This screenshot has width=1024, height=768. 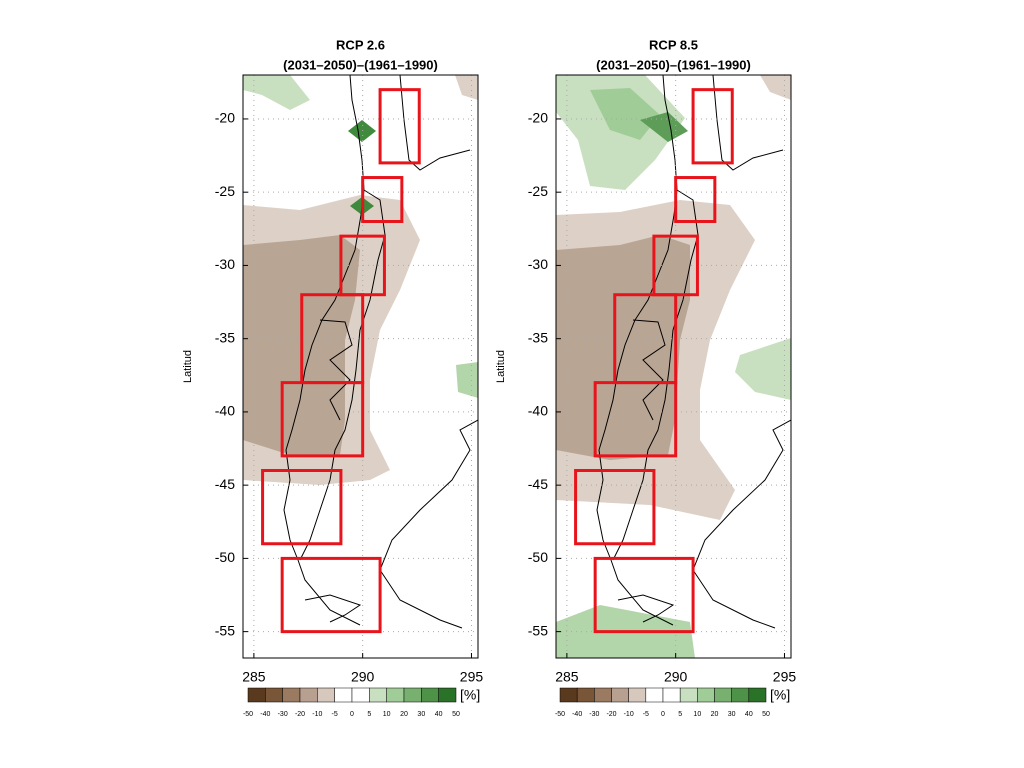 I want to click on title: RCP 2.6, so click(x=360, y=44).